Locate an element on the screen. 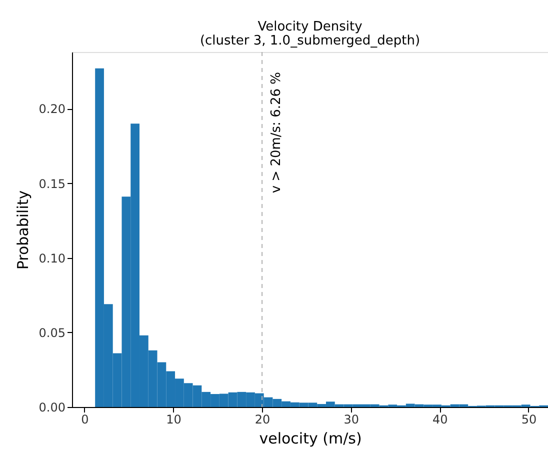 This screenshot has width=548, height=454. y-tick-label: 0.00 is located at coordinates (52, 407).